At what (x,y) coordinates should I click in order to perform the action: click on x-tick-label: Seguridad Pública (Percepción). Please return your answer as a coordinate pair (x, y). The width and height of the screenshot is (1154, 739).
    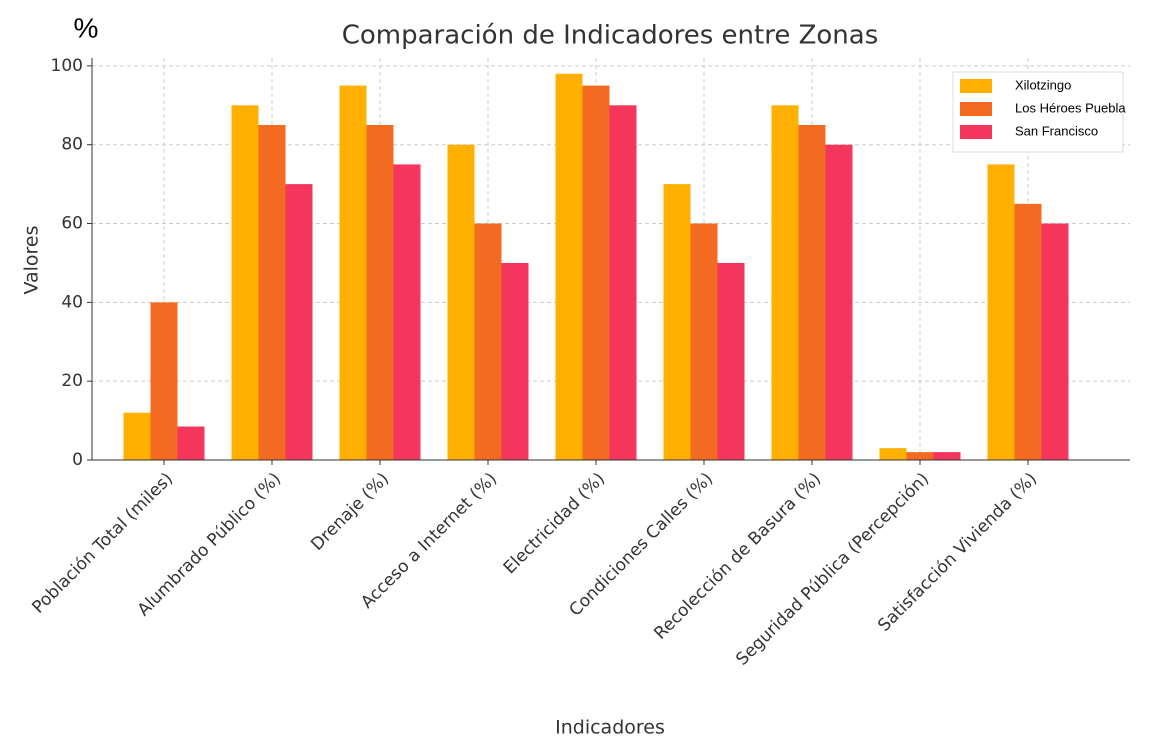
    Looking at the image, I should click on (832, 569).